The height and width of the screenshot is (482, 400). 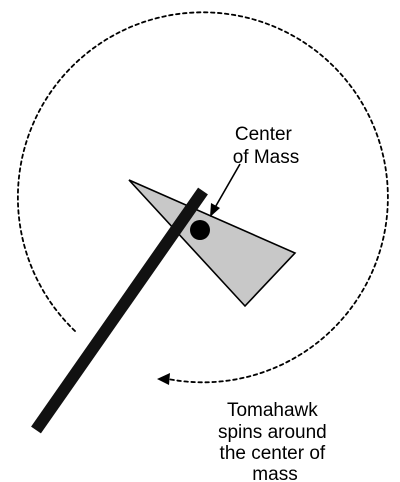 What do you see at coordinates (272, 410) in the screenshot?
I see `spin-caption-line-1: Tomahawk` at bounding box center [272, 410].